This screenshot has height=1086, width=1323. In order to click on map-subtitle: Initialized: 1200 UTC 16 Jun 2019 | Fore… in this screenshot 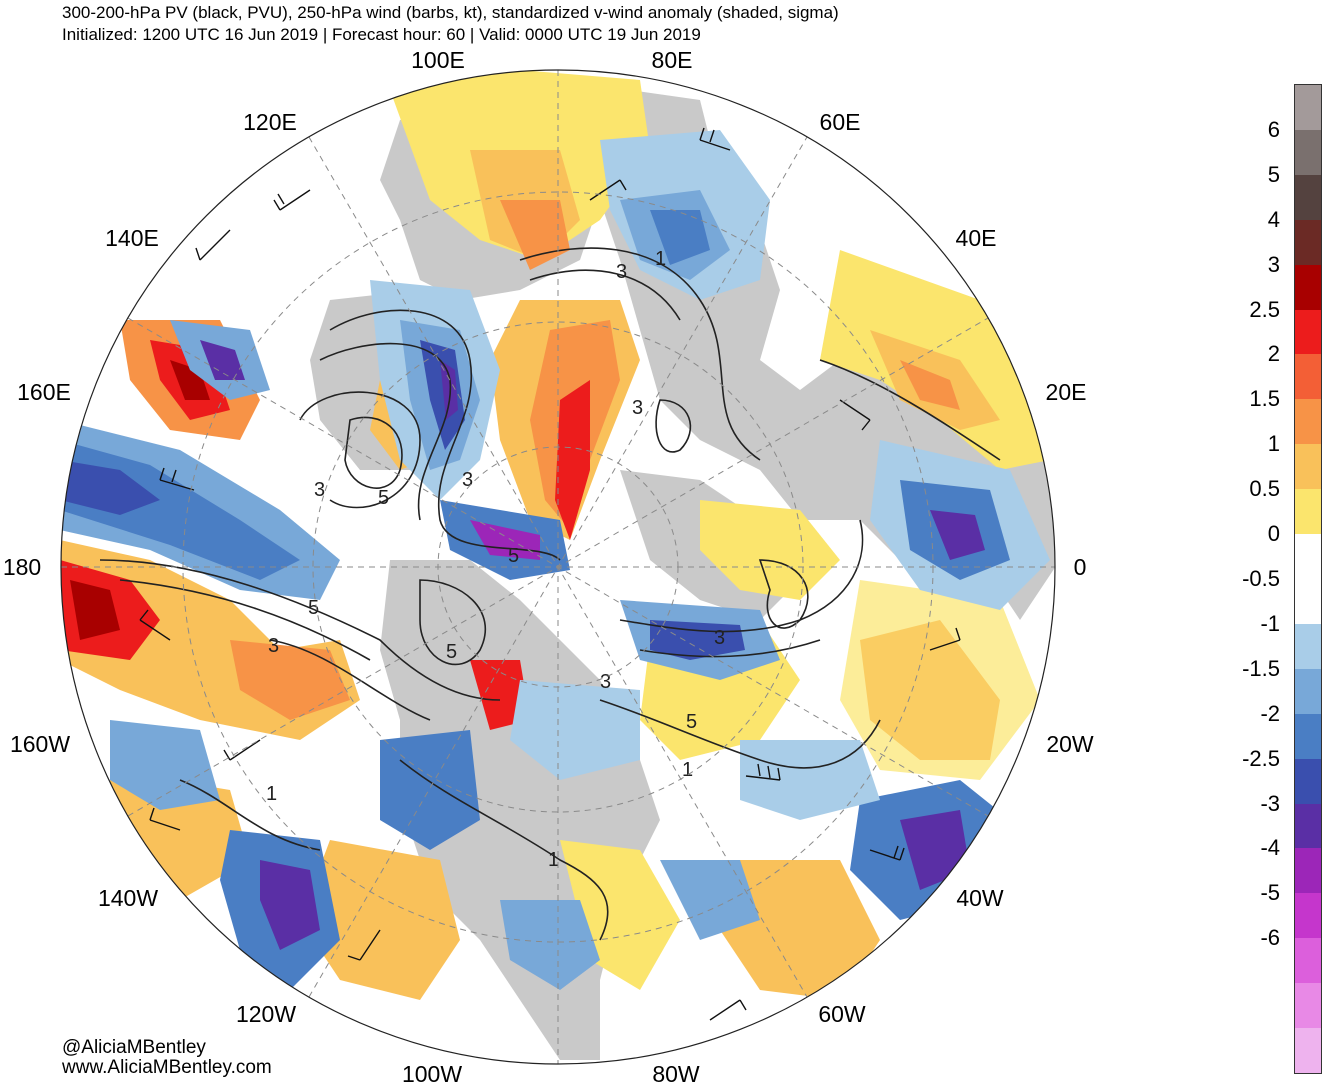, I will do `click(381, 34)`.